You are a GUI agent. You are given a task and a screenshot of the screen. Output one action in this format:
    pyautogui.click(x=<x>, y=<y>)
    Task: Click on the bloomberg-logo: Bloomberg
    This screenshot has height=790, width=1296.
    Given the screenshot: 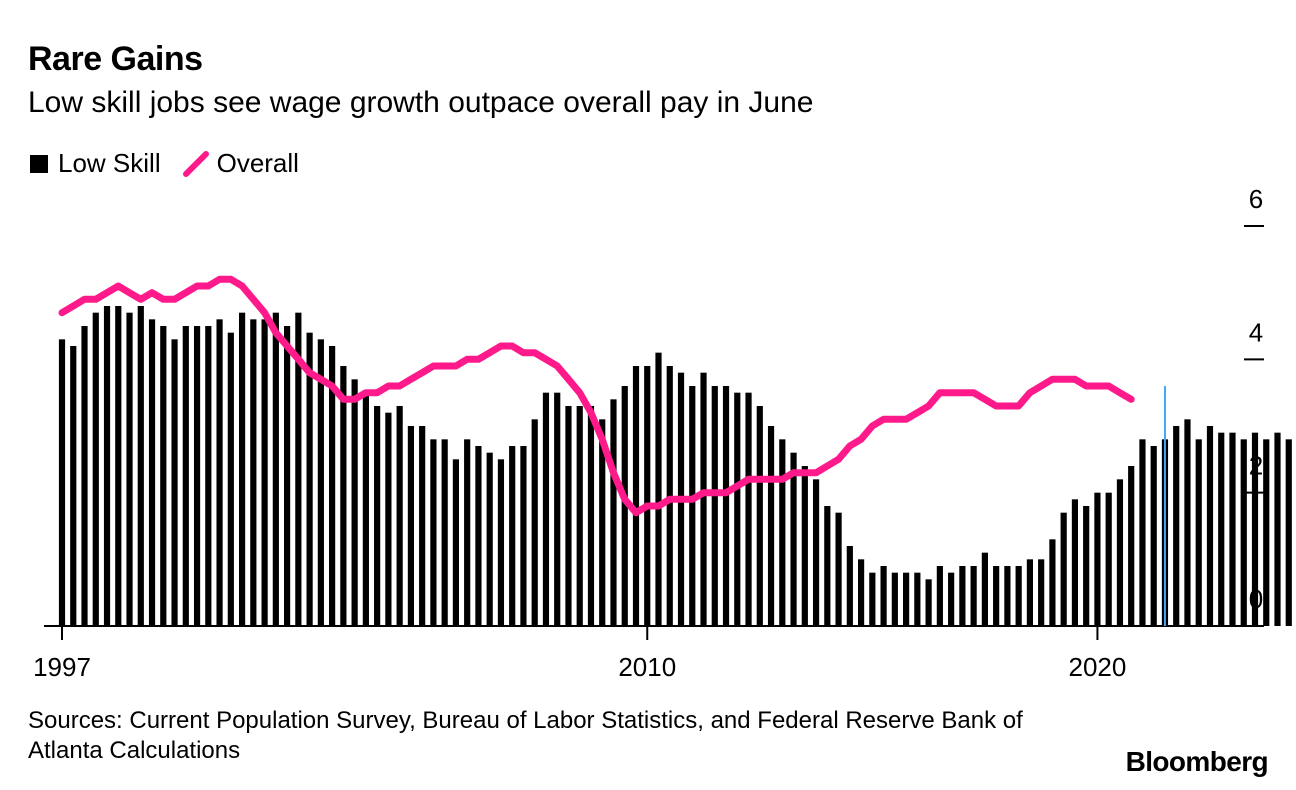 What is the action you would take?
    pyautogui.click(x=1197, y=761)
    